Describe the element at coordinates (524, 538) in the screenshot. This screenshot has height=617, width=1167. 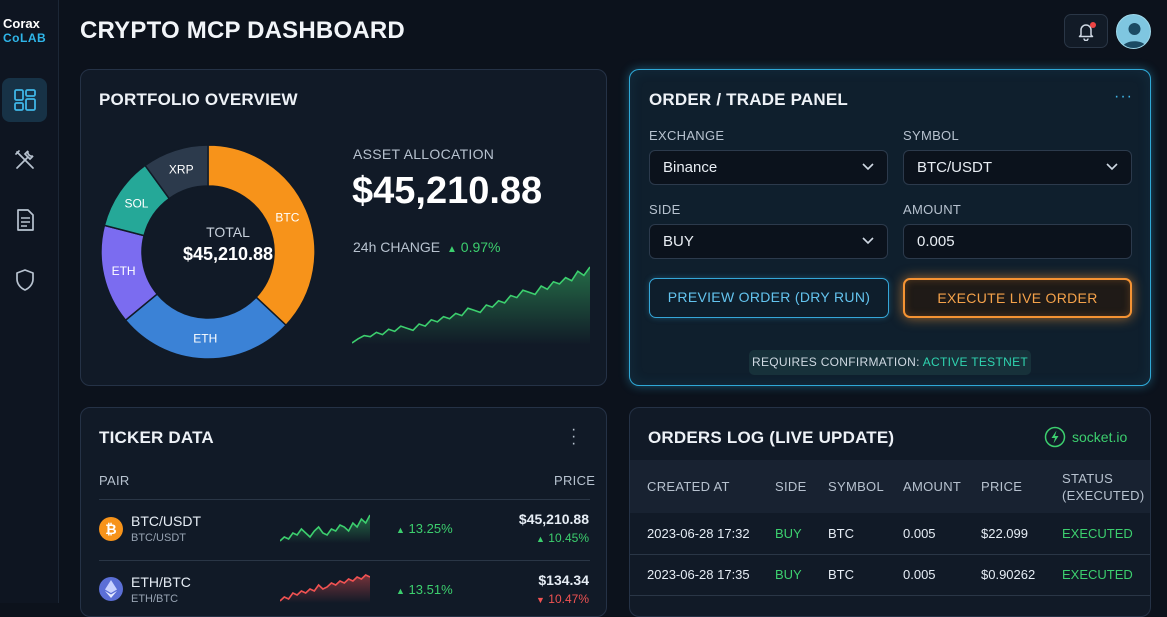
I see `ticker-price-change: ▲ 10.45%` at that location.